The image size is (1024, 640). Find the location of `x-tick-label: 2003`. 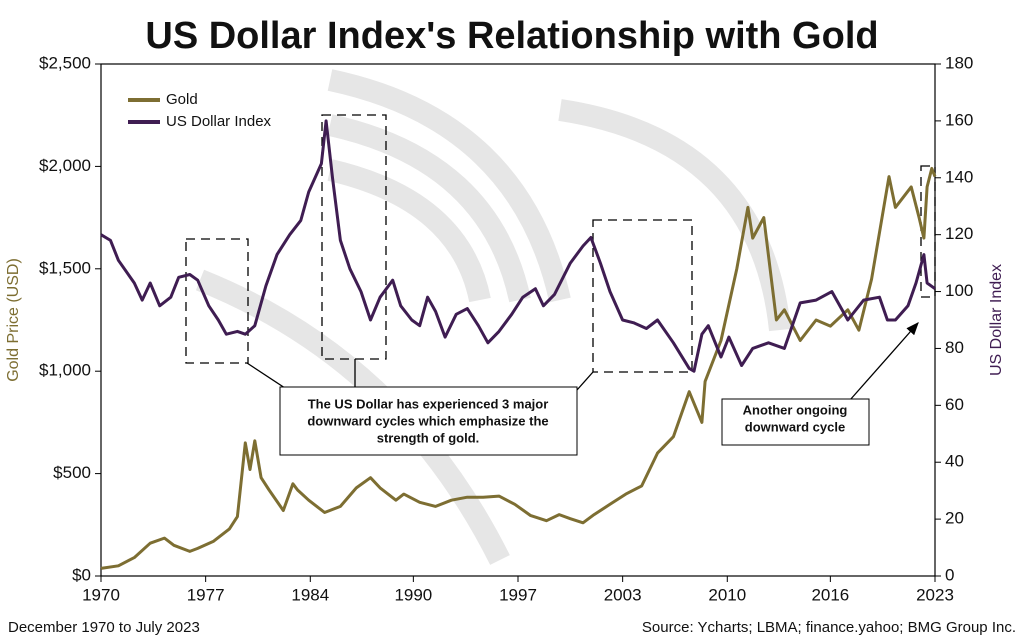

x-tick-label: 2003 is located at coordinates (623, 594).